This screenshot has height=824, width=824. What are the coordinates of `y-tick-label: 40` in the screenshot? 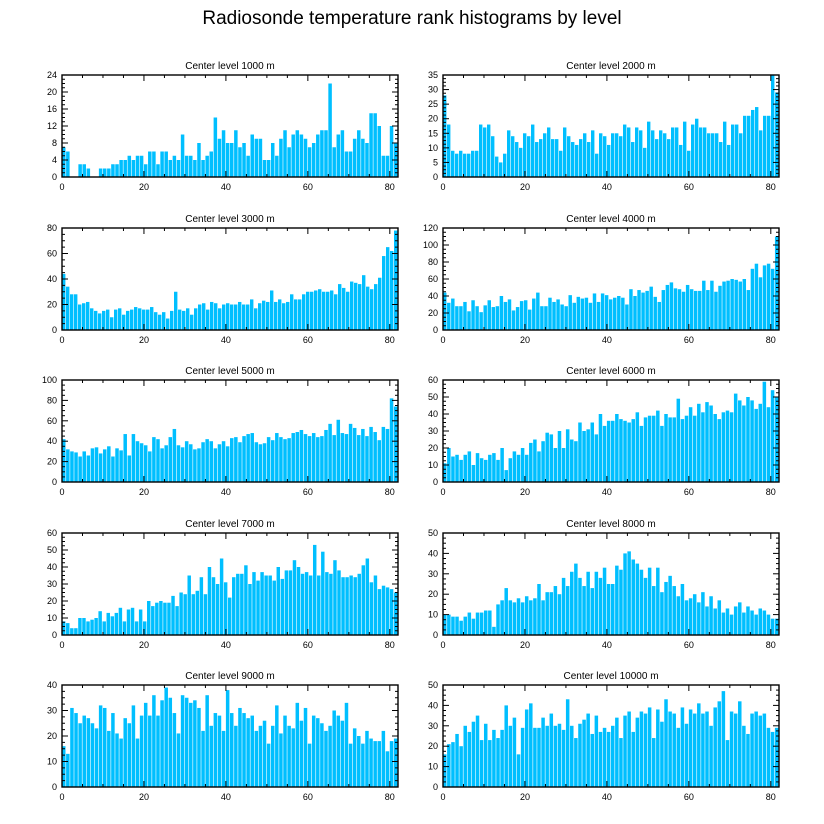 It's located at (433, 705).